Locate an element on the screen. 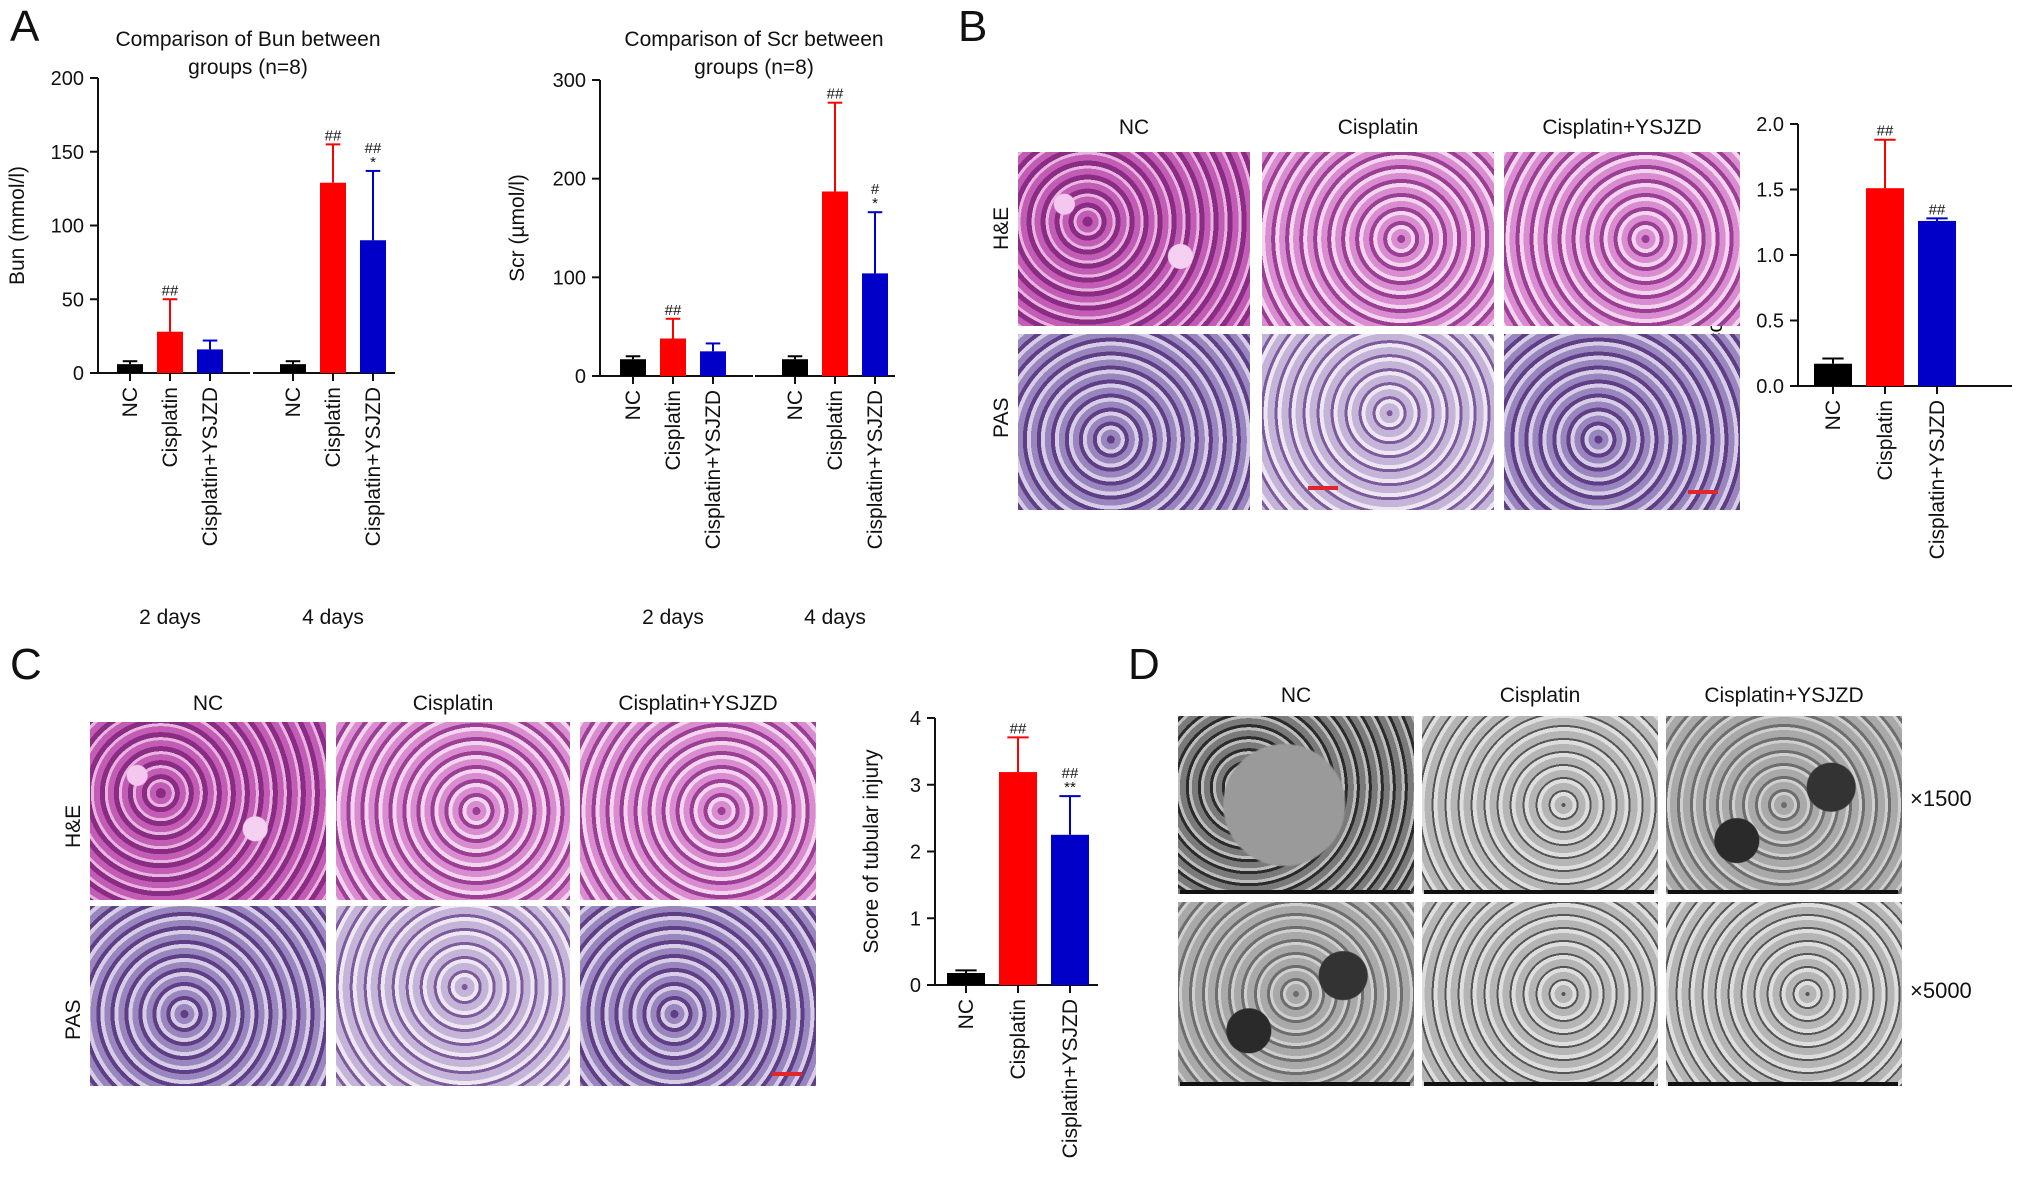 The width and height of the screenshot is (2032, 1186). panel-b-row-label: H&E is located at coordinates (1001, 228).